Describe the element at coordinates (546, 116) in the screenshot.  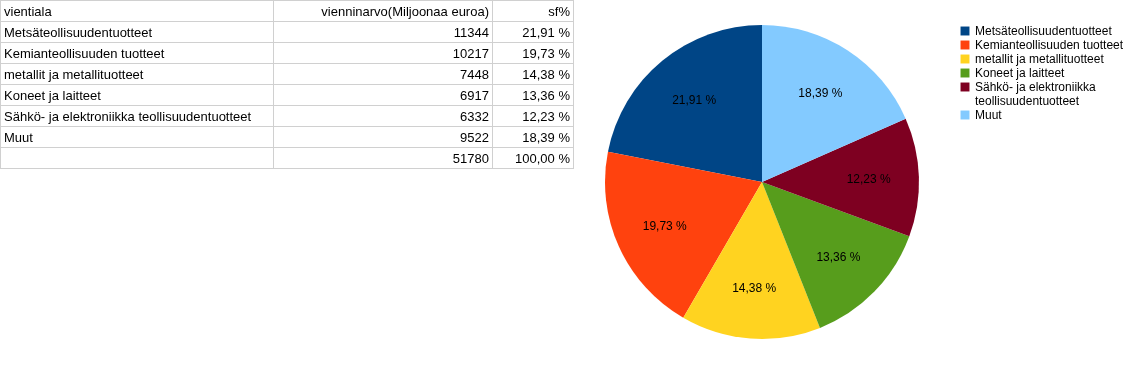
I see `text: 12,23 %` at that location.